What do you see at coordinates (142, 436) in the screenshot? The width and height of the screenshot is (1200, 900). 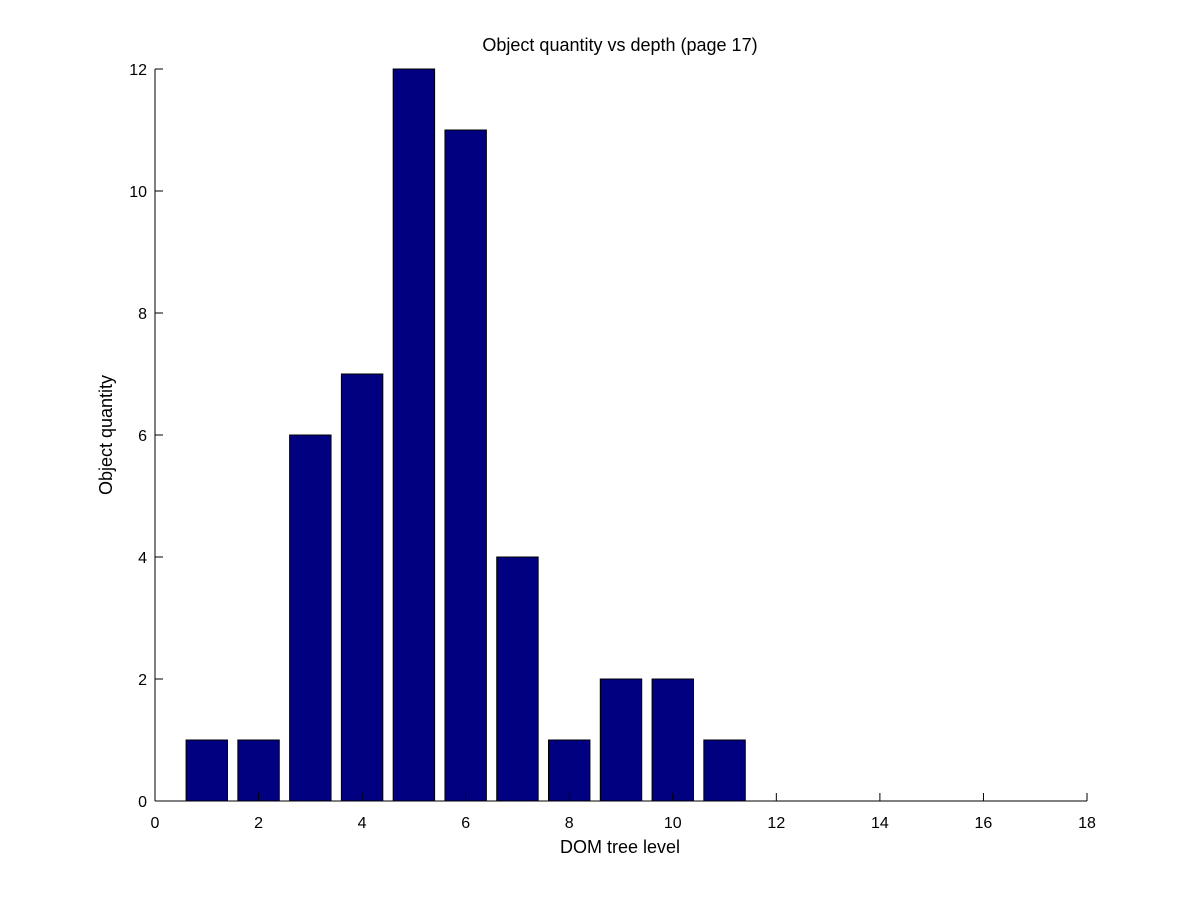 I see `y-tick-label: 6` at bounding box center [142, 436].